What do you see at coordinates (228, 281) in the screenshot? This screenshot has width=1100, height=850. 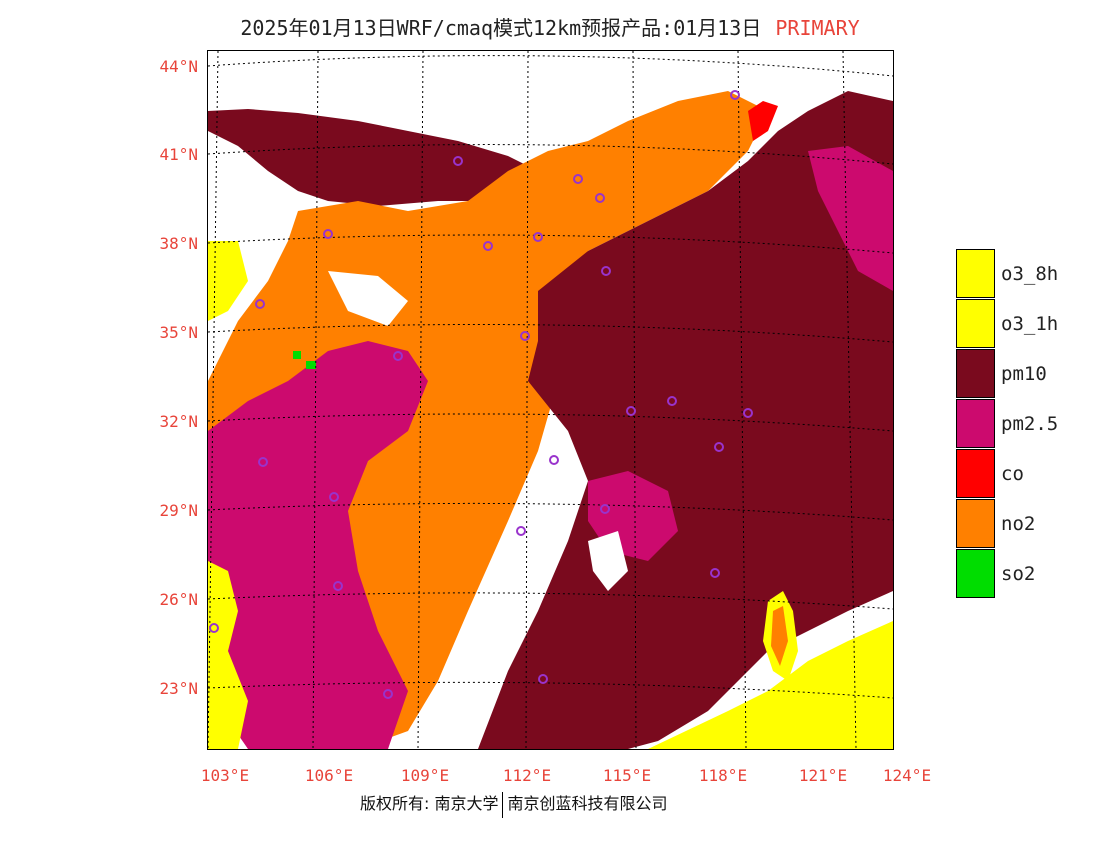 I see `region-o3-west-north` at bounding box center [228, 281].